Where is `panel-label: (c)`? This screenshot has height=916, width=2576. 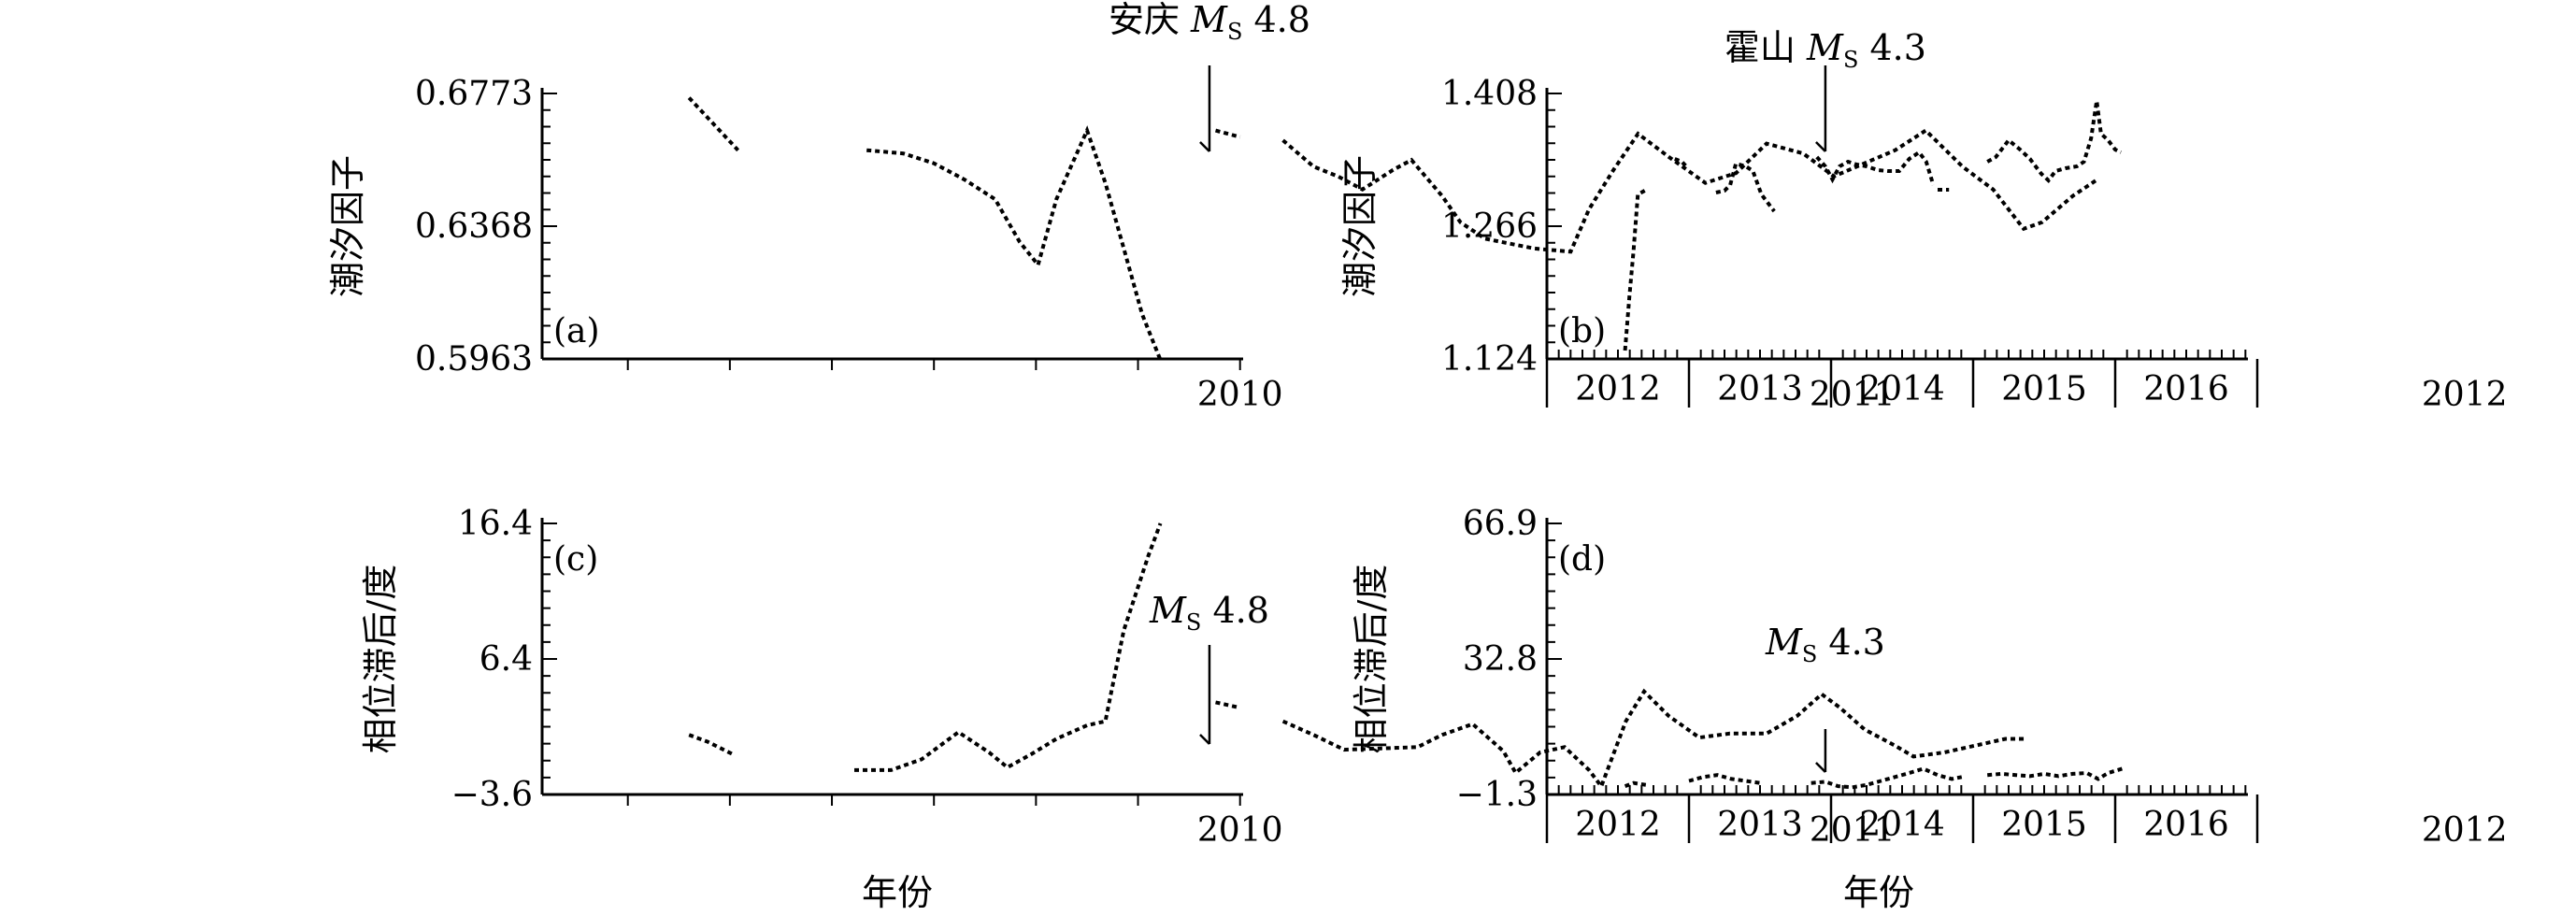 panel-label: (c) is located at coordinates (575, 559).